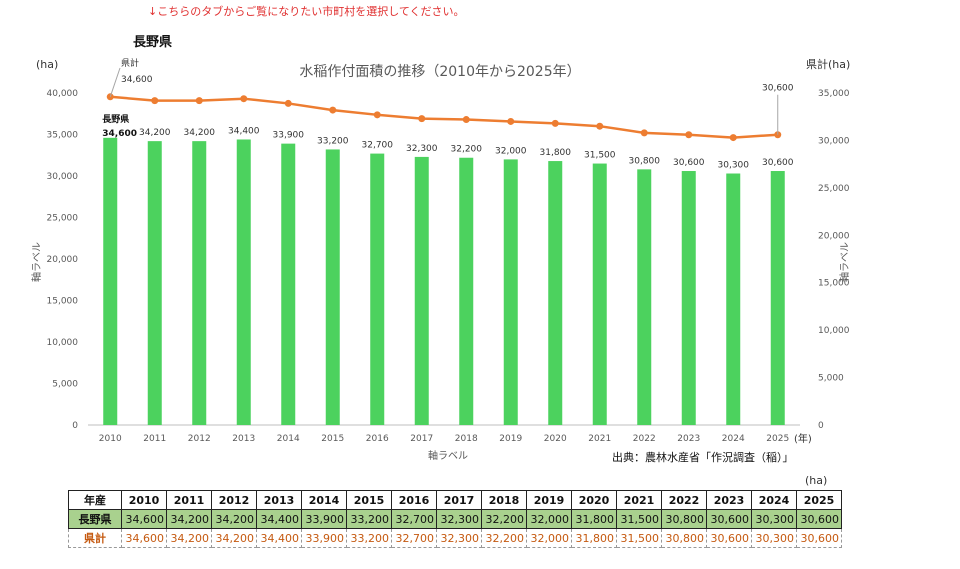 Image resolution: width=960 pixels, height=569 pixels. Describe the element at coordinates (369, 500) in the screenshot. I see `table-header-year: 2015` at that location.